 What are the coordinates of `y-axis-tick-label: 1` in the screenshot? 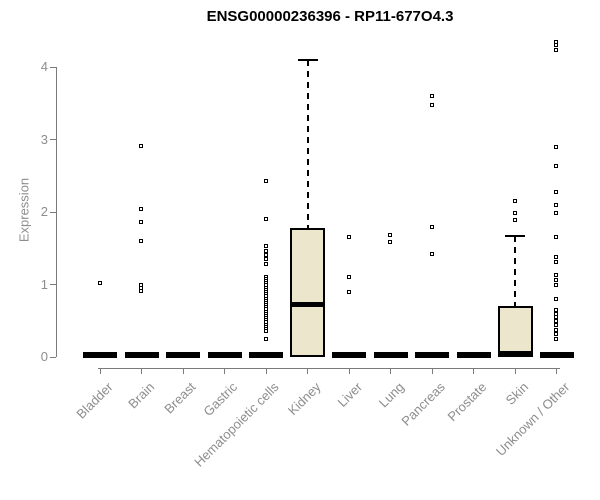 It's located at (44, 284).